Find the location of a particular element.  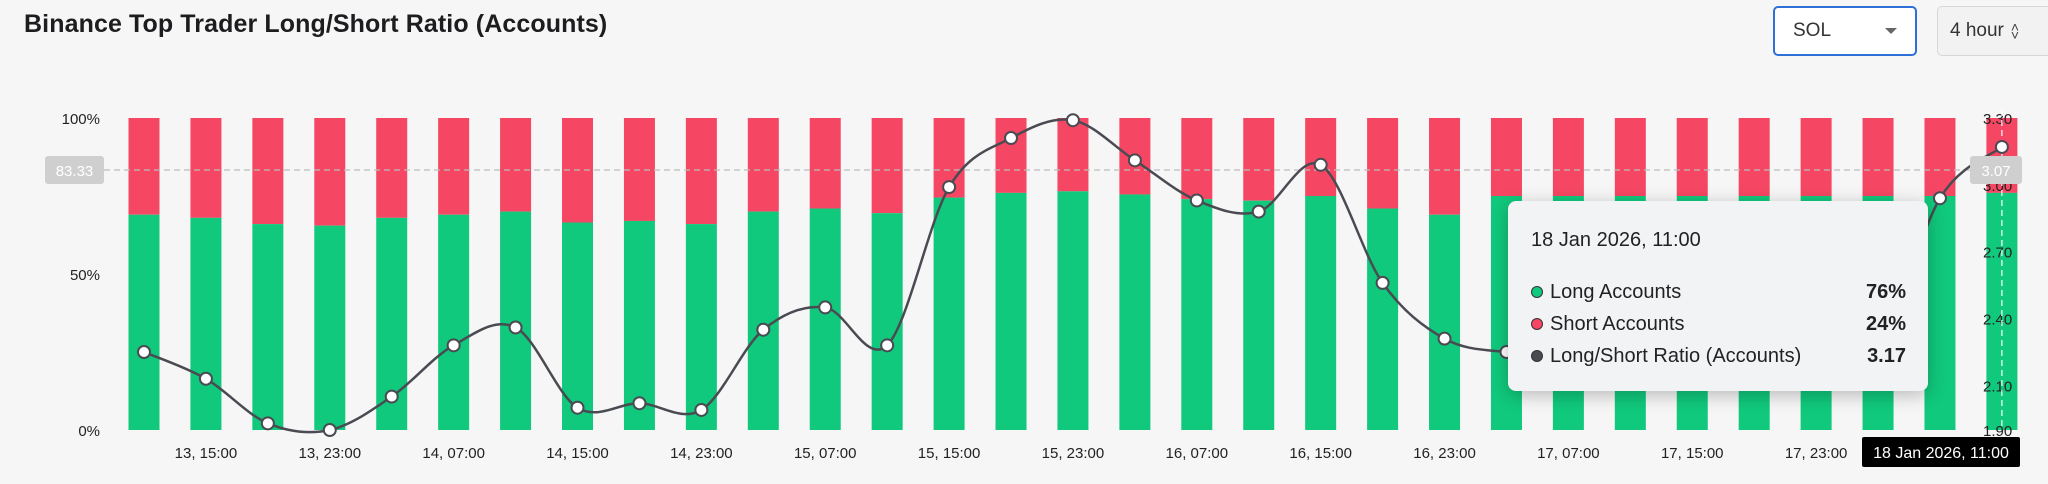

short-dot-icon is located at coordinates (1537, 324).